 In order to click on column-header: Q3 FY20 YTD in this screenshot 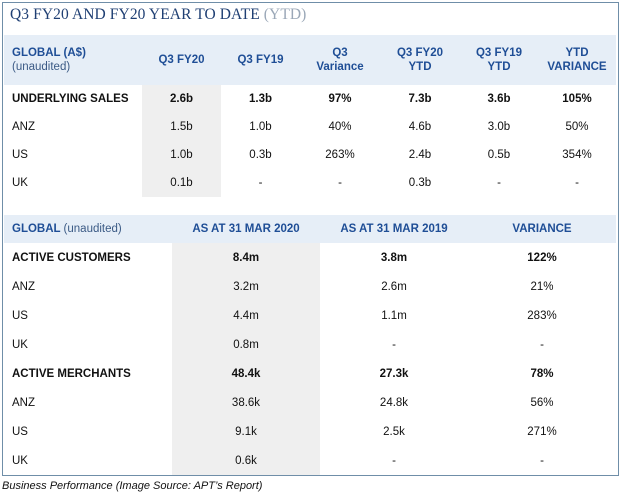, I will do `click(420, 60)`.